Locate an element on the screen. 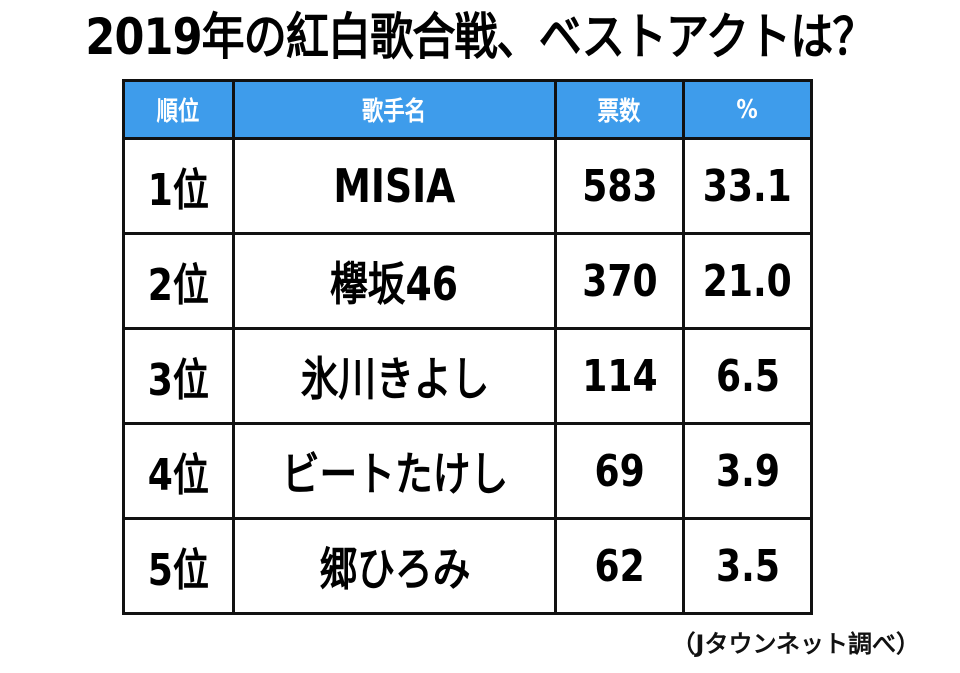 The height and width of the screenshot is (673, 960). table-row: 3位 氷川きよし 114 6.5 is located at coordinates (467, 376).